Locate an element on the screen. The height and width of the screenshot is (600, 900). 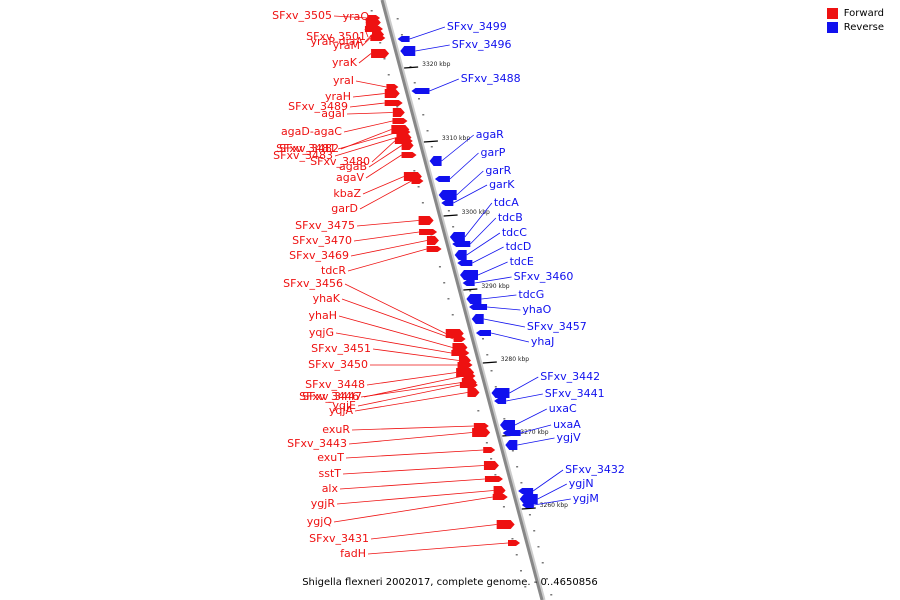
forward-gene-label: SFxv_3505 is located at coordinates (302, 15).